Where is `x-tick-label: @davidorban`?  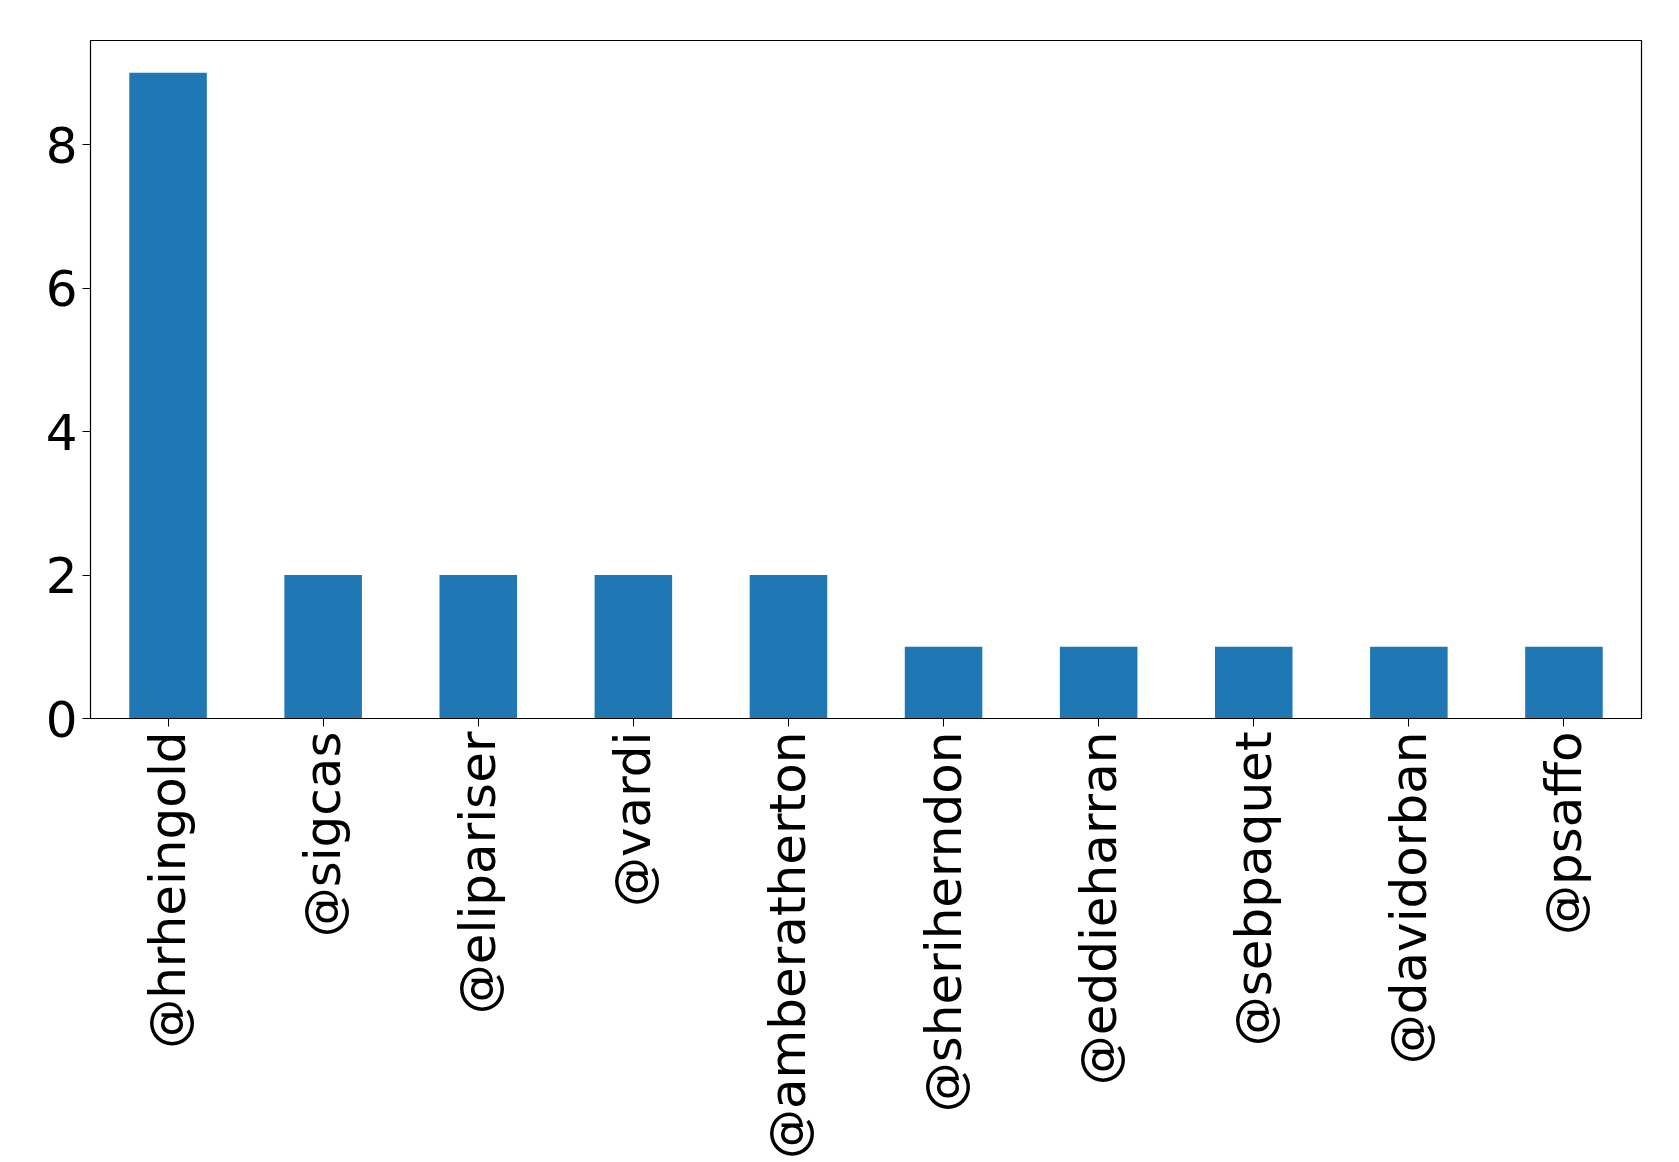 x-tick-label: @davidorban is located at coordinates (1408, 898).